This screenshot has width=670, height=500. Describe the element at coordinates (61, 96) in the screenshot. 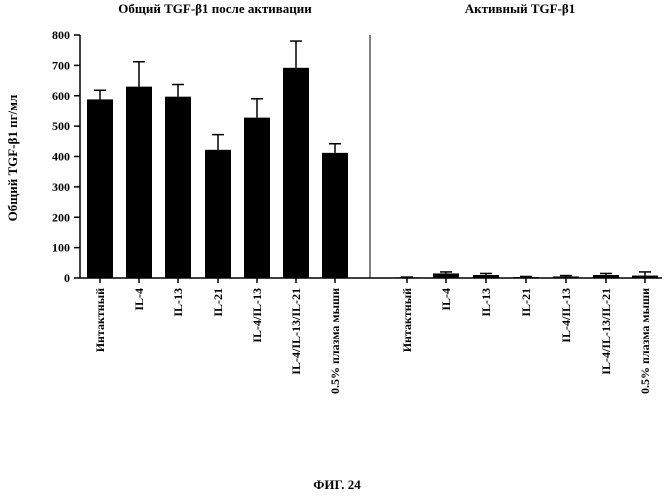

I see `y-tick-label: 600` at that location.